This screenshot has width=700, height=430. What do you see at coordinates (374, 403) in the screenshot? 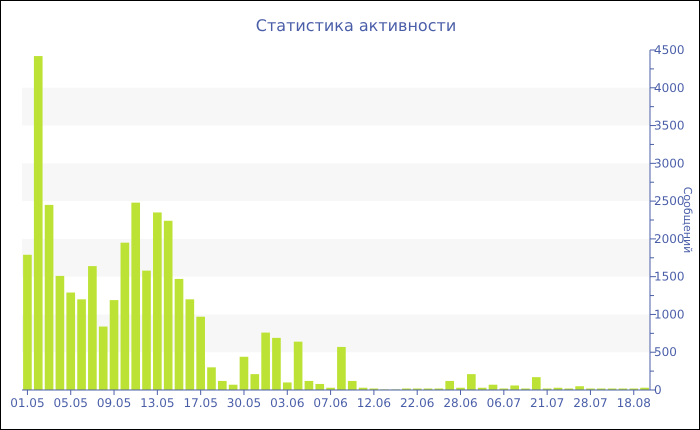
I see `x-tick-label: 12.06` at bounding box center [374, 403].